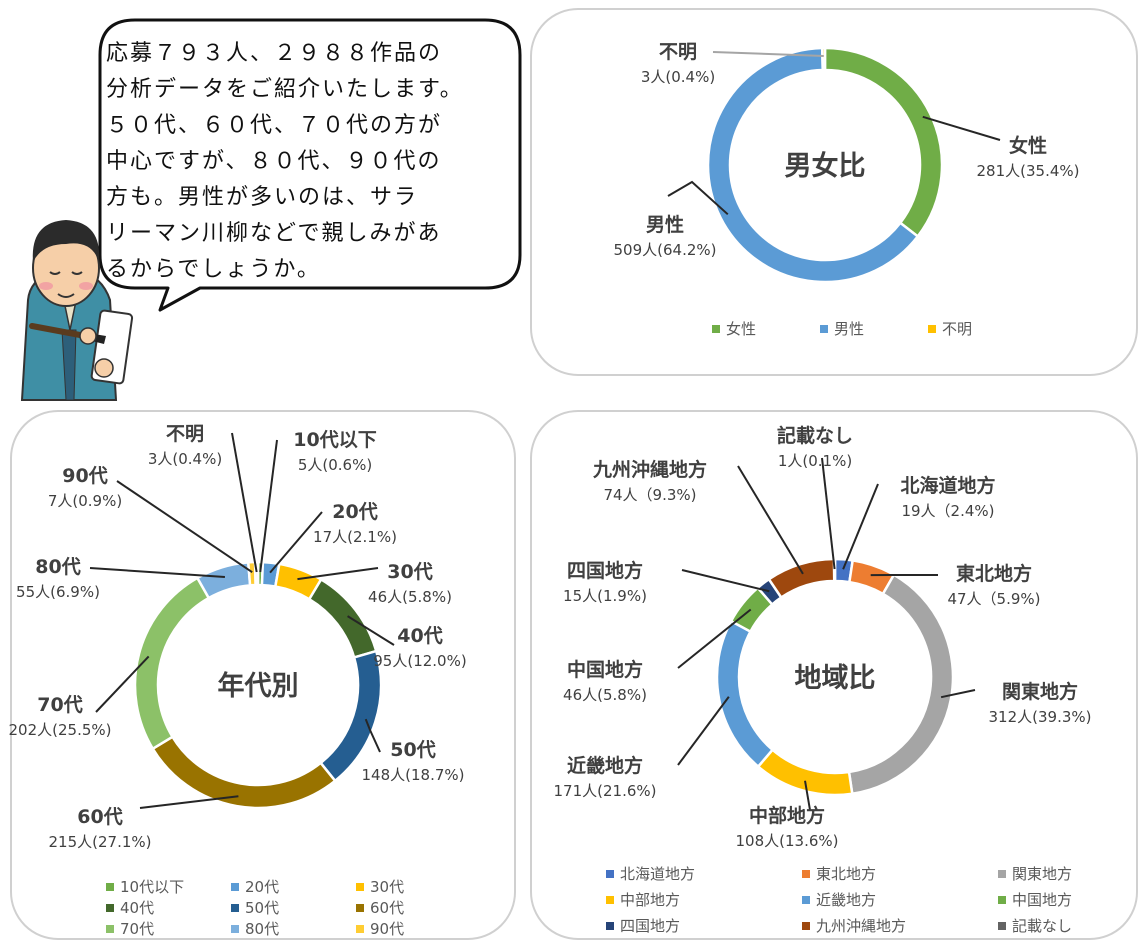 Image resolution: width=1147 pixels, height=946 pixels. What do you see at coordinates (605, 765) in the screenshot?
I see `region-category-label: 近畿地方` at bounding box center [605, 765].